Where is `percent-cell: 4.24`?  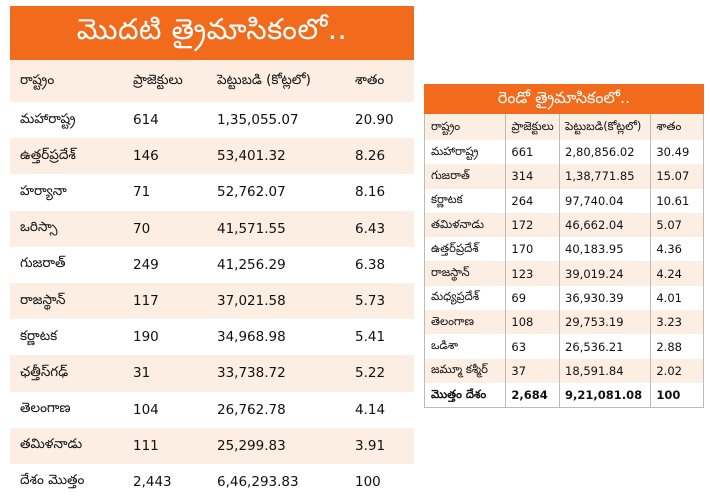 percent-cell: 4.24 is located at coordinates (669, 273).